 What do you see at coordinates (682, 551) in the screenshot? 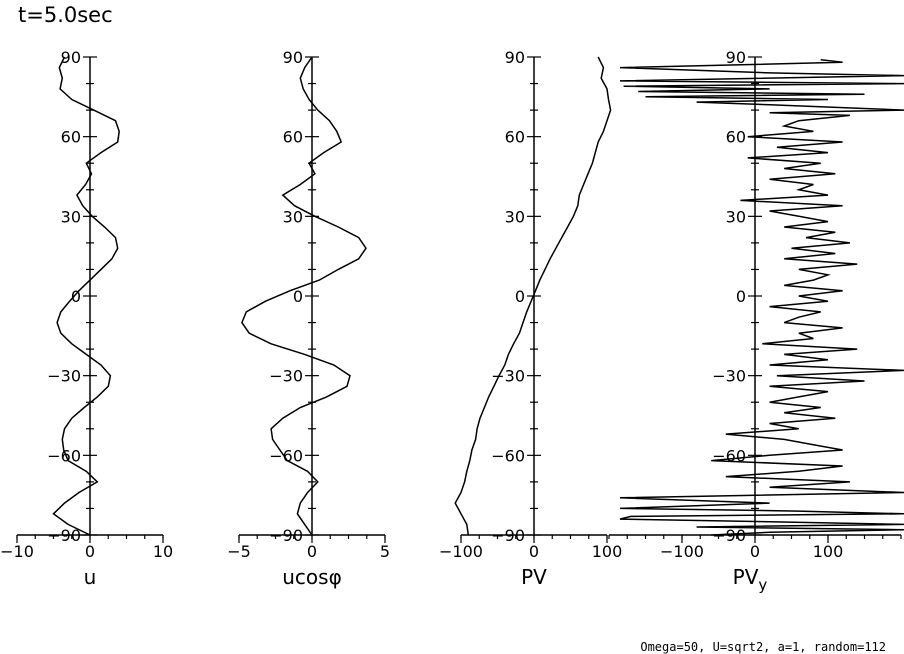
I see `pvy-x-tick-label: −100` at bounding box center [682, 551].